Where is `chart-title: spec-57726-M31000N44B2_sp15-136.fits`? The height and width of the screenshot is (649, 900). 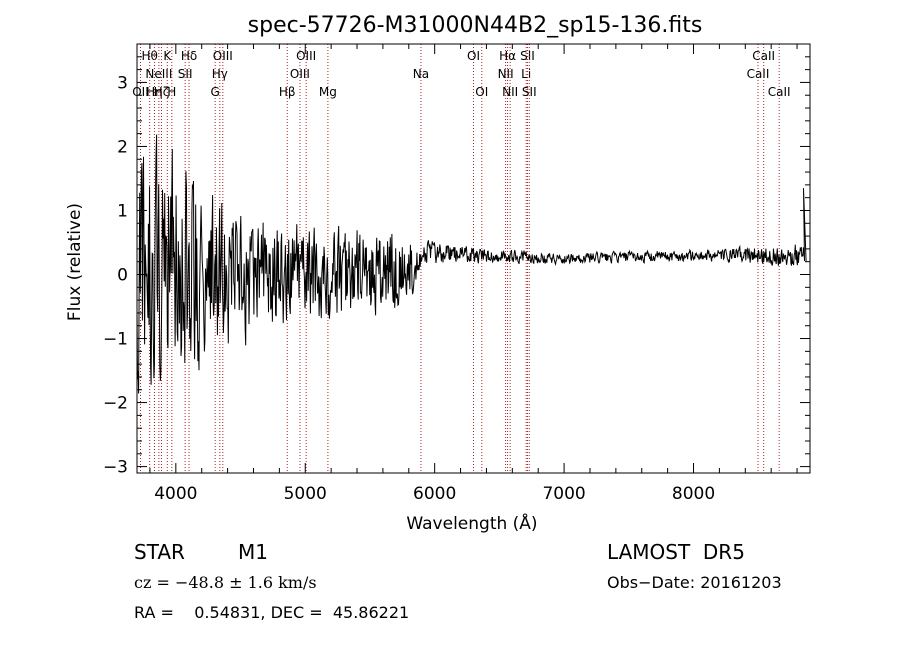 chart-title: spec-57726-M31000N44B2_sp15-136.fits is located at coordinates (475, 25).